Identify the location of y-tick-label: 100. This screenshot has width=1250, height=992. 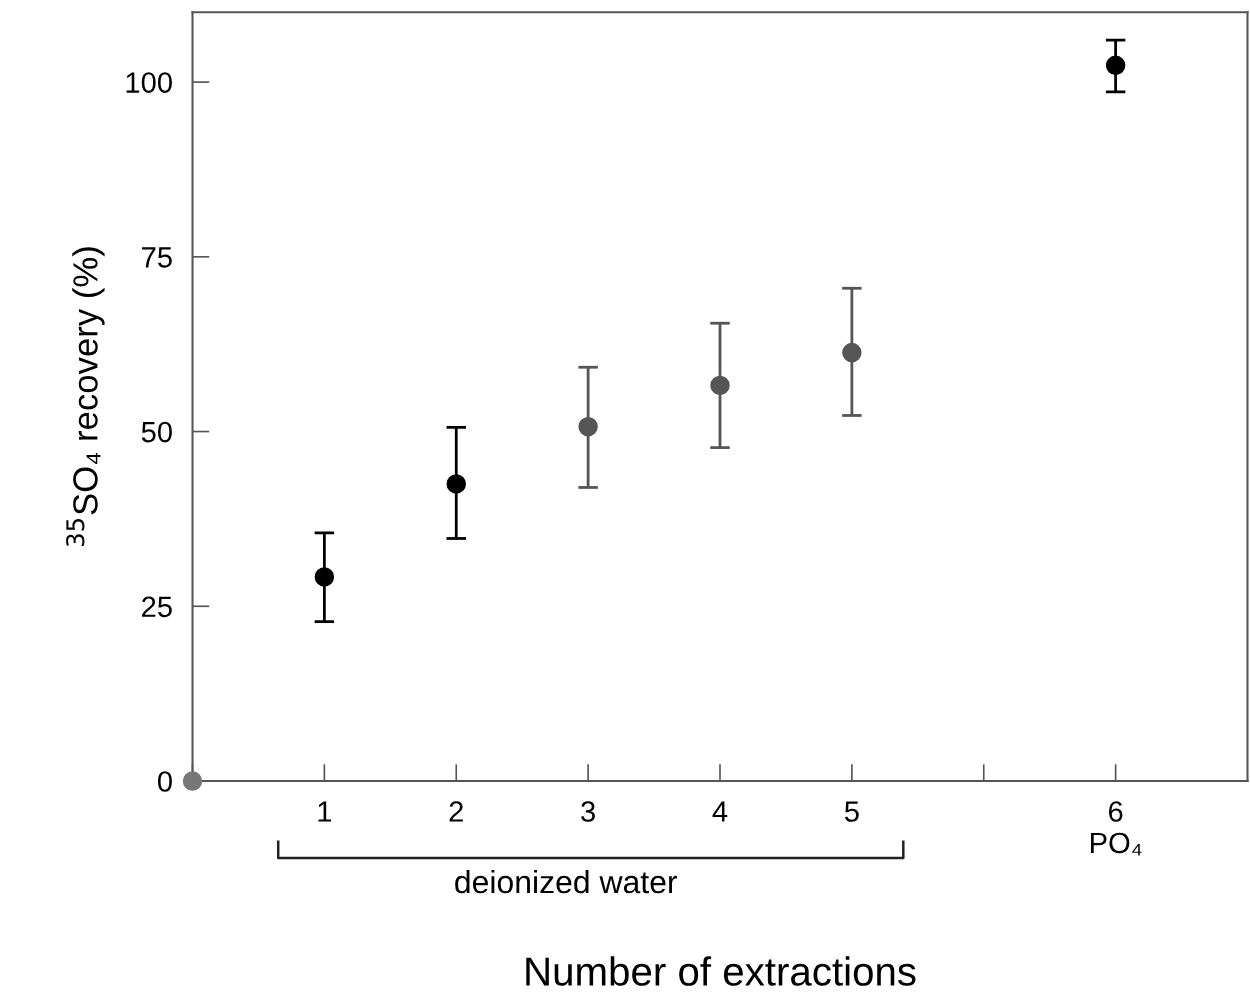
(149, 82).